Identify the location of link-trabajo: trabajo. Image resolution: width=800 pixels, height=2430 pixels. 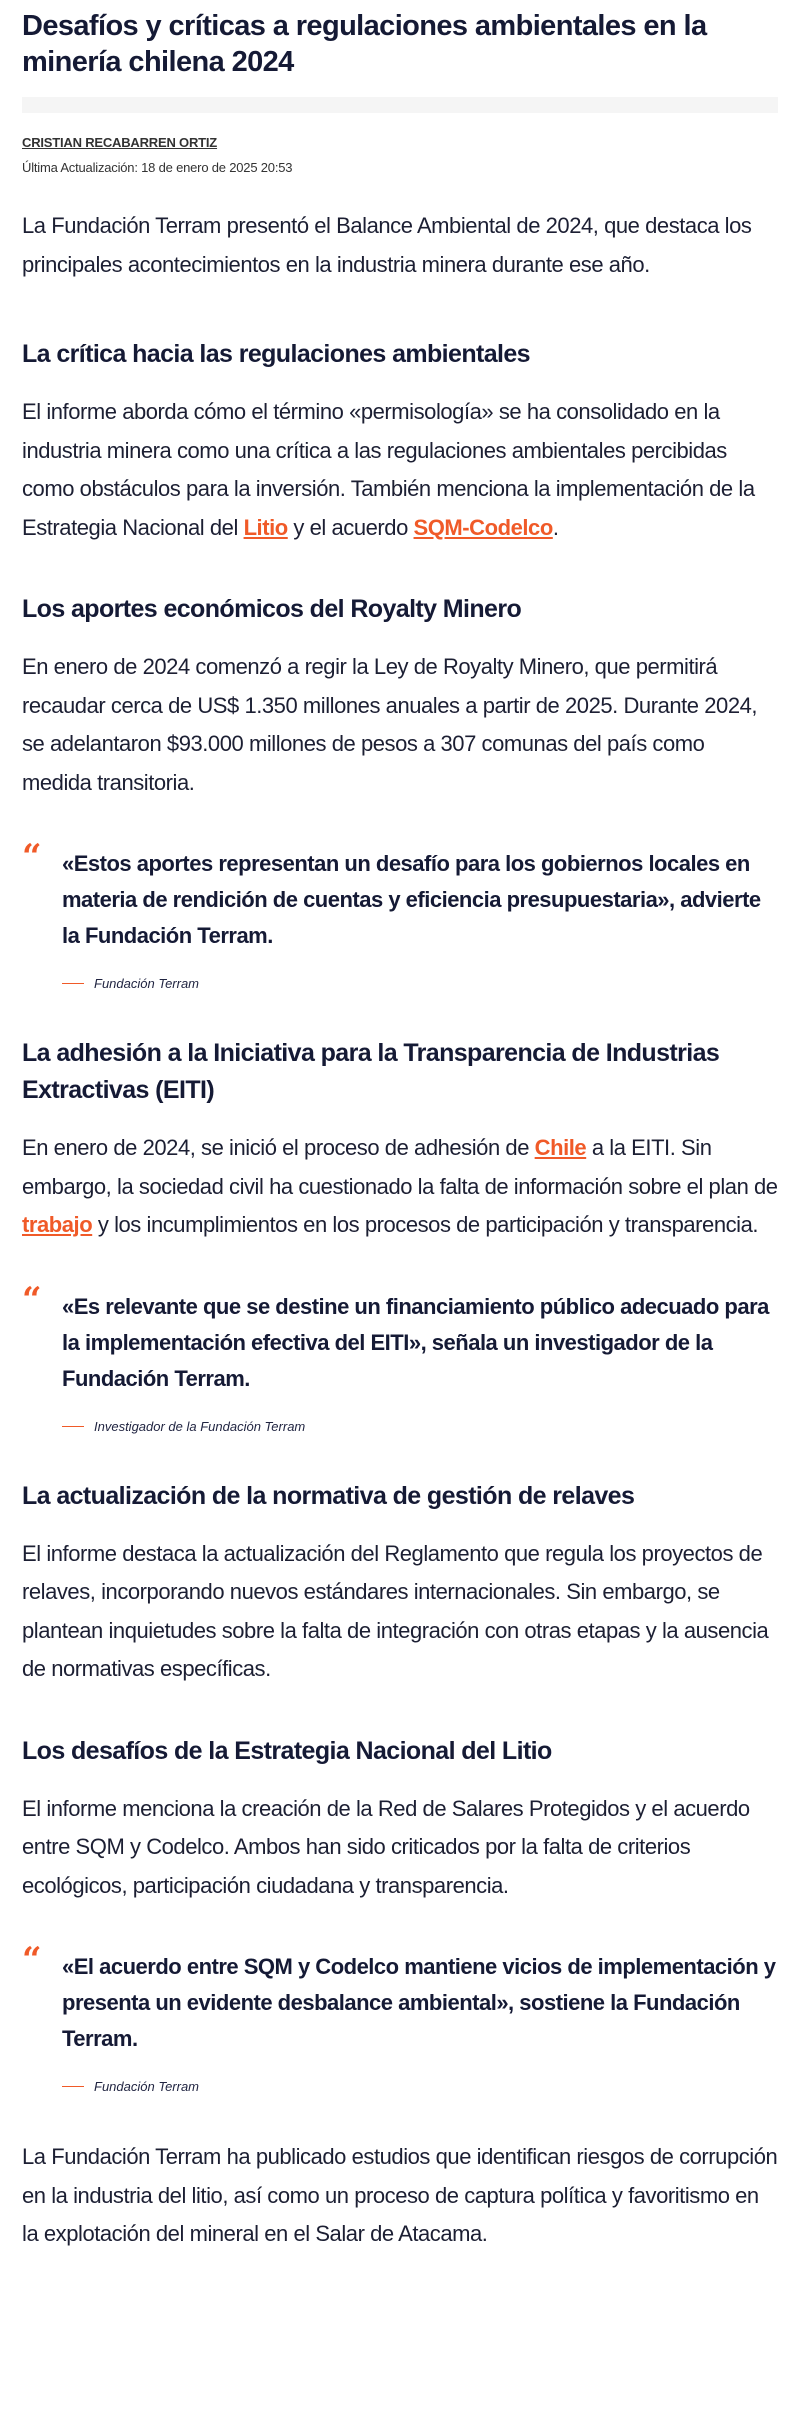
(57, 1224).